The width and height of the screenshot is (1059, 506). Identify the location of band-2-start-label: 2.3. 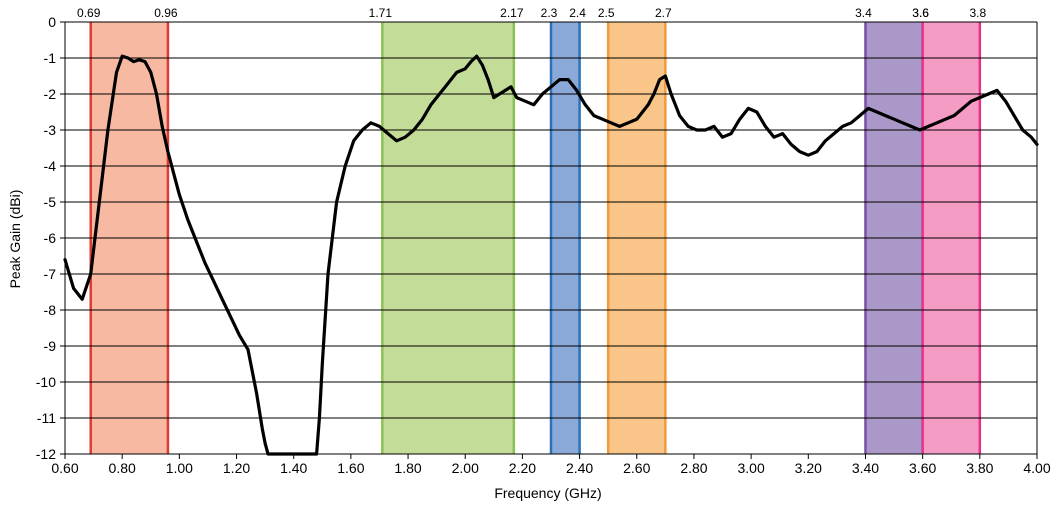
(549, 13).